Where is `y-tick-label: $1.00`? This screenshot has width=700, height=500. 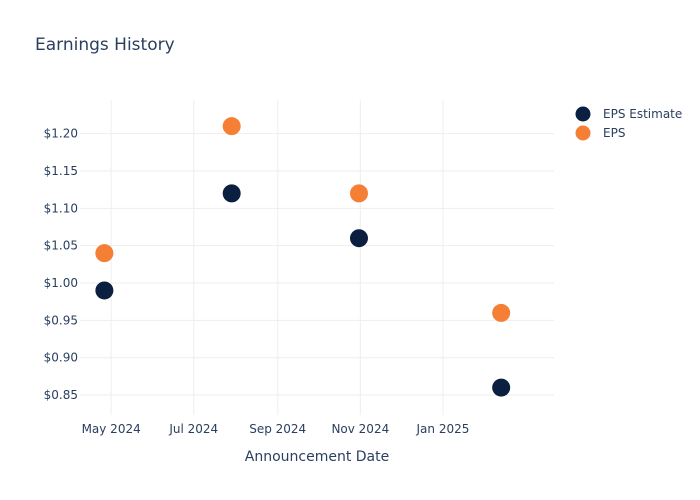 y-tick-label: $1.00 is located at coordinates (61, 283).